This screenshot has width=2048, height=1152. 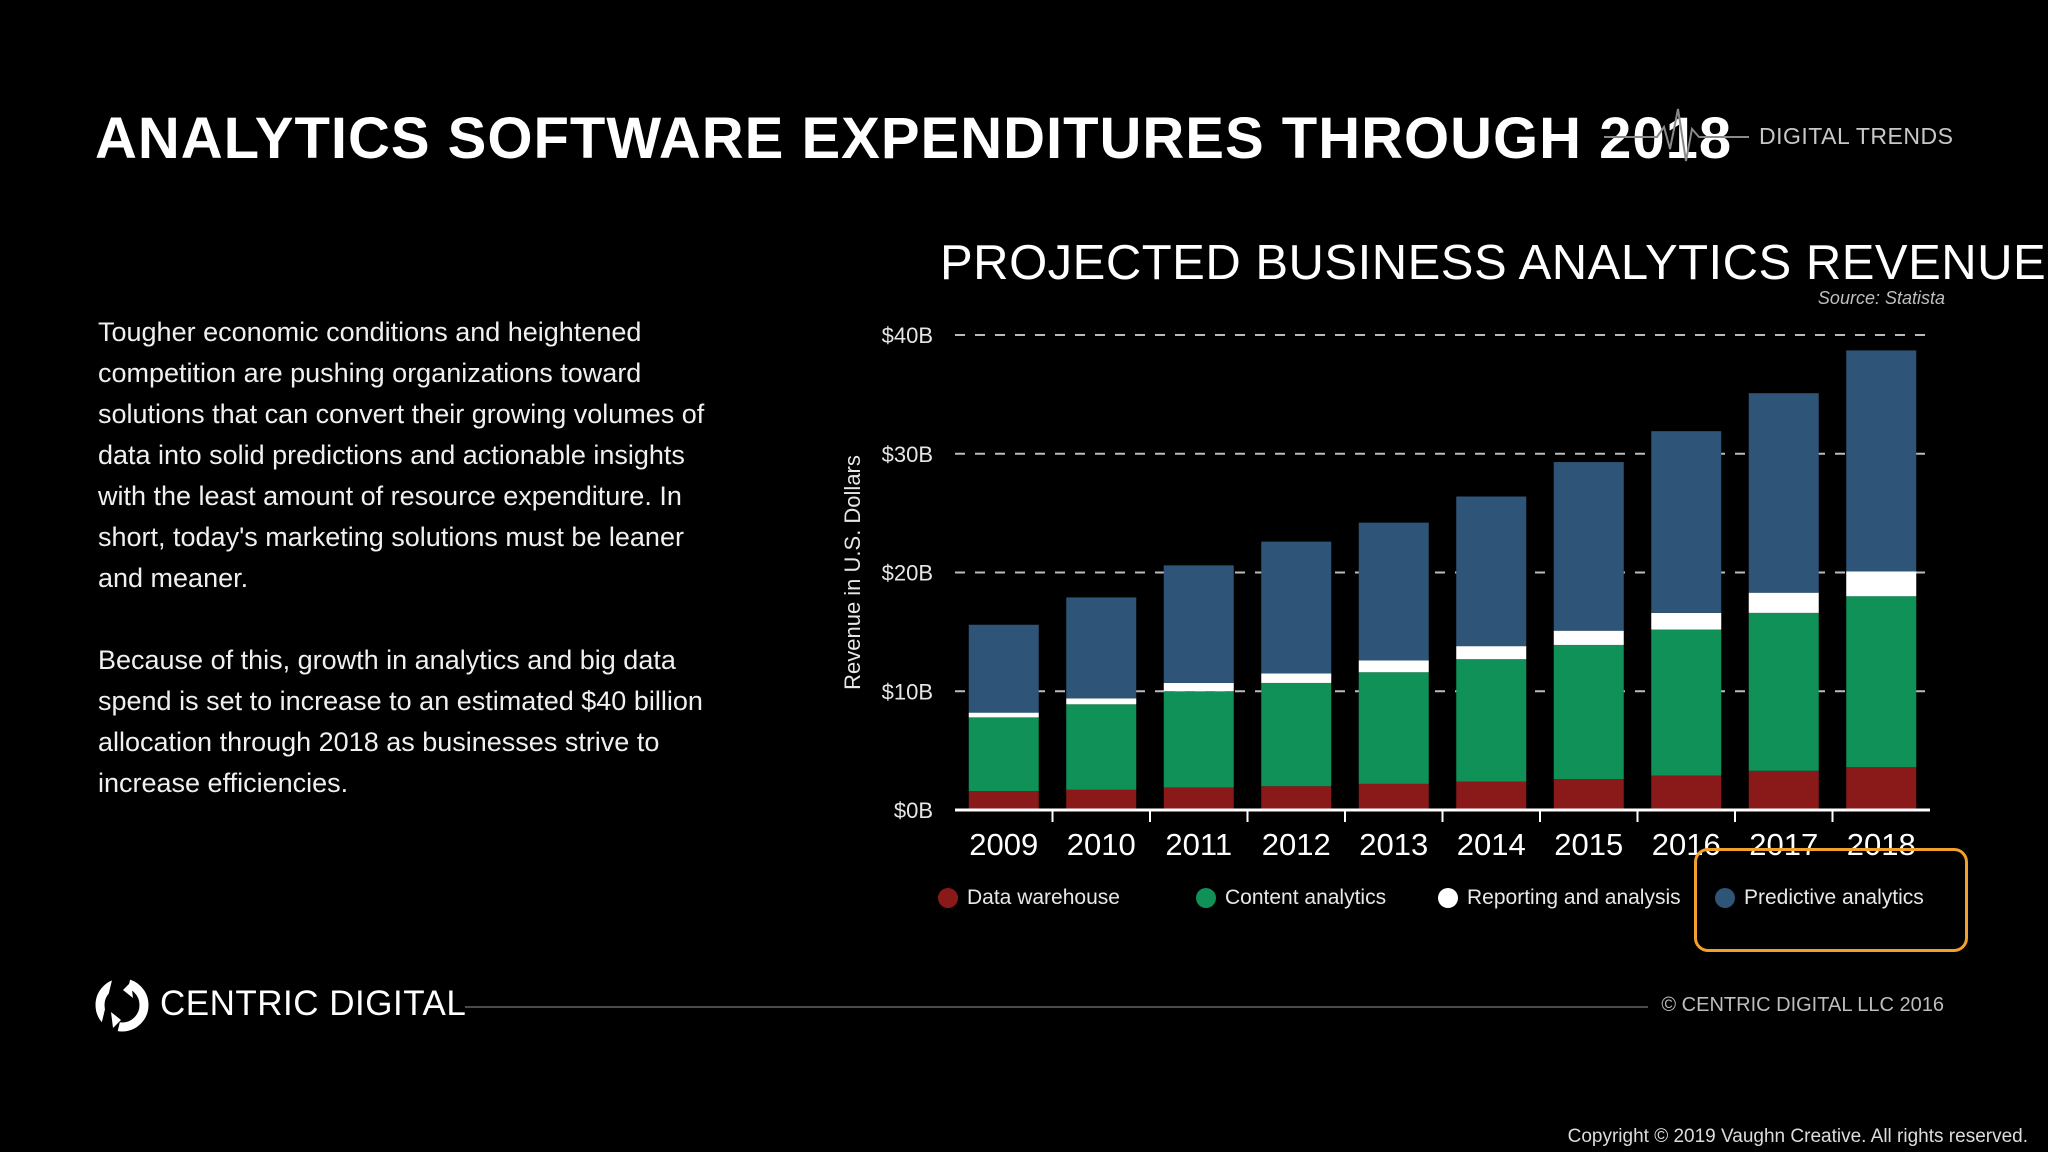 What do you see at coordinates (1574, 897) in the screenshot?
I see `legend-label: Reporting and analysis` at bounding box center [1574, 897].